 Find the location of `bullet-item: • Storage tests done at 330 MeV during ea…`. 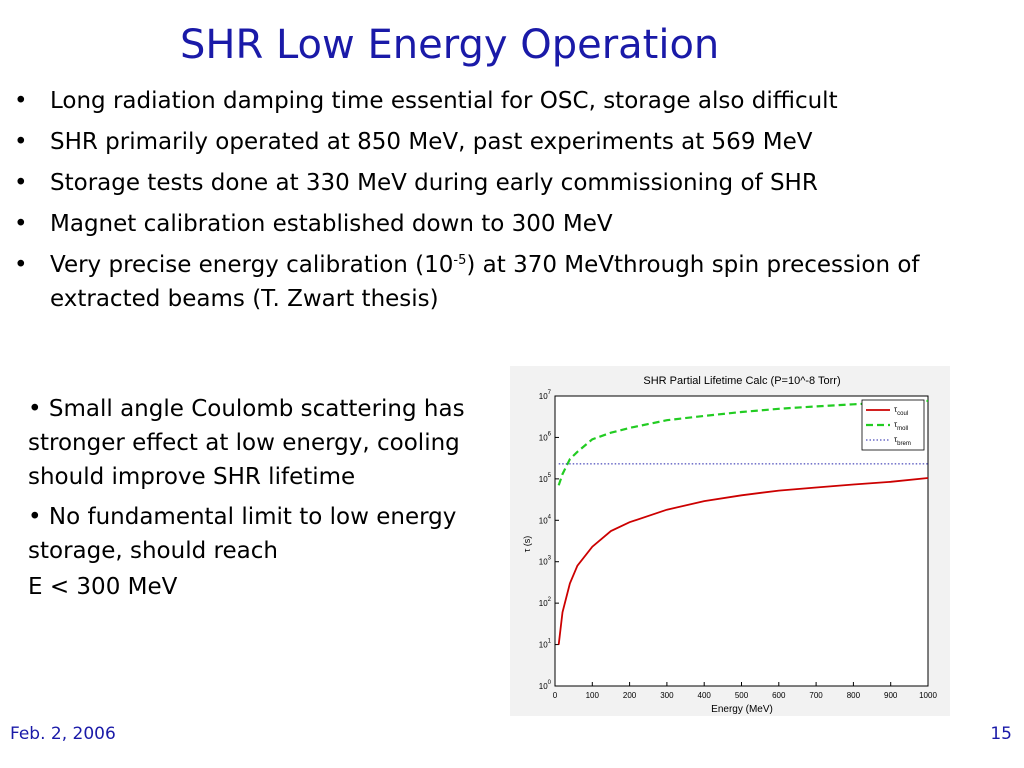

bullet-item: • Storage tests done at 330 MeV during ea… is located at coordinates (509, 183).